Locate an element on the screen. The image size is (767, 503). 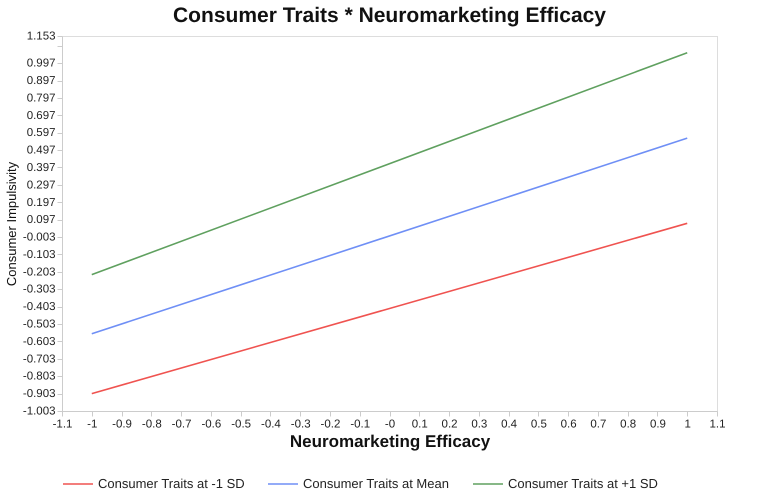
x-tick-label: 0.4 is located at coordinates (509, 424).